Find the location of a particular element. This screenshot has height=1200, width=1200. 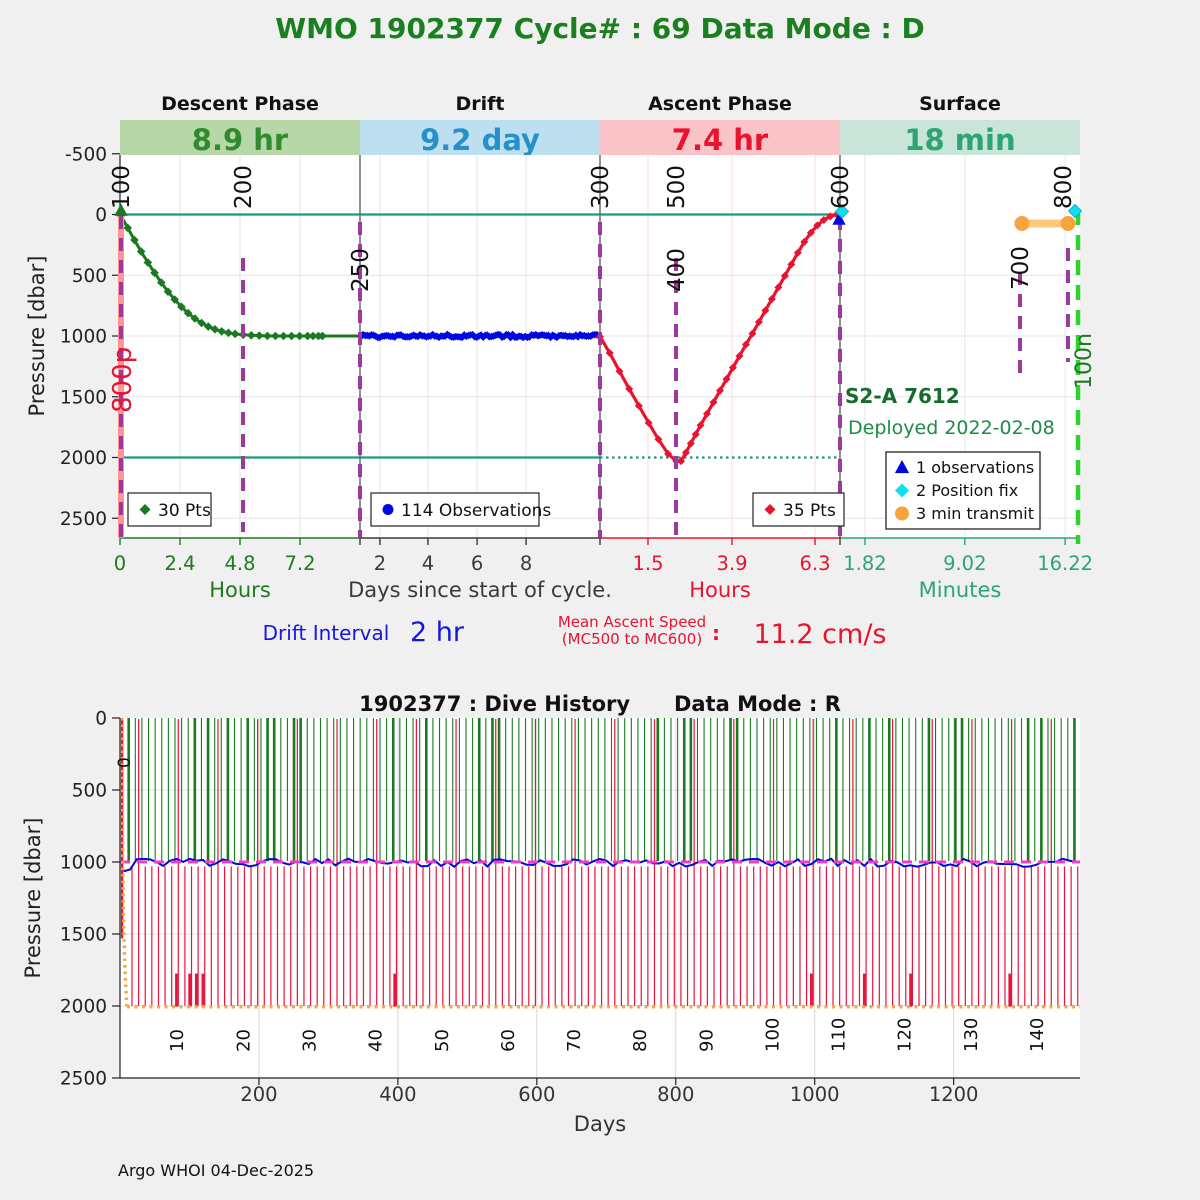

x-tick-label: 4.8 is located at coordinates (239, 563).